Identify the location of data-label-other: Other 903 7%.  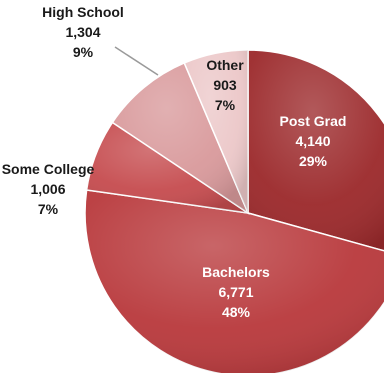
(225, 85).